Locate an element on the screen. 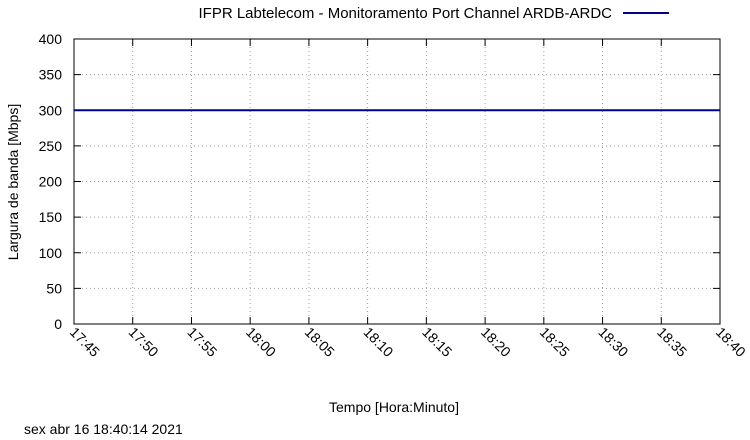  y-tick-label: 250 is located at coordinates (51, 146).